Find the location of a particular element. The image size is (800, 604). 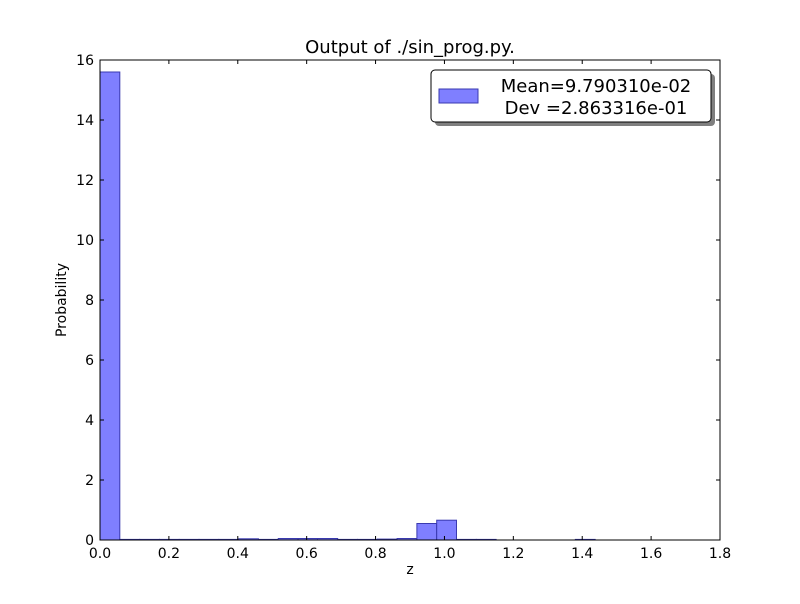

legend-box is located at coordinates (571, 96).